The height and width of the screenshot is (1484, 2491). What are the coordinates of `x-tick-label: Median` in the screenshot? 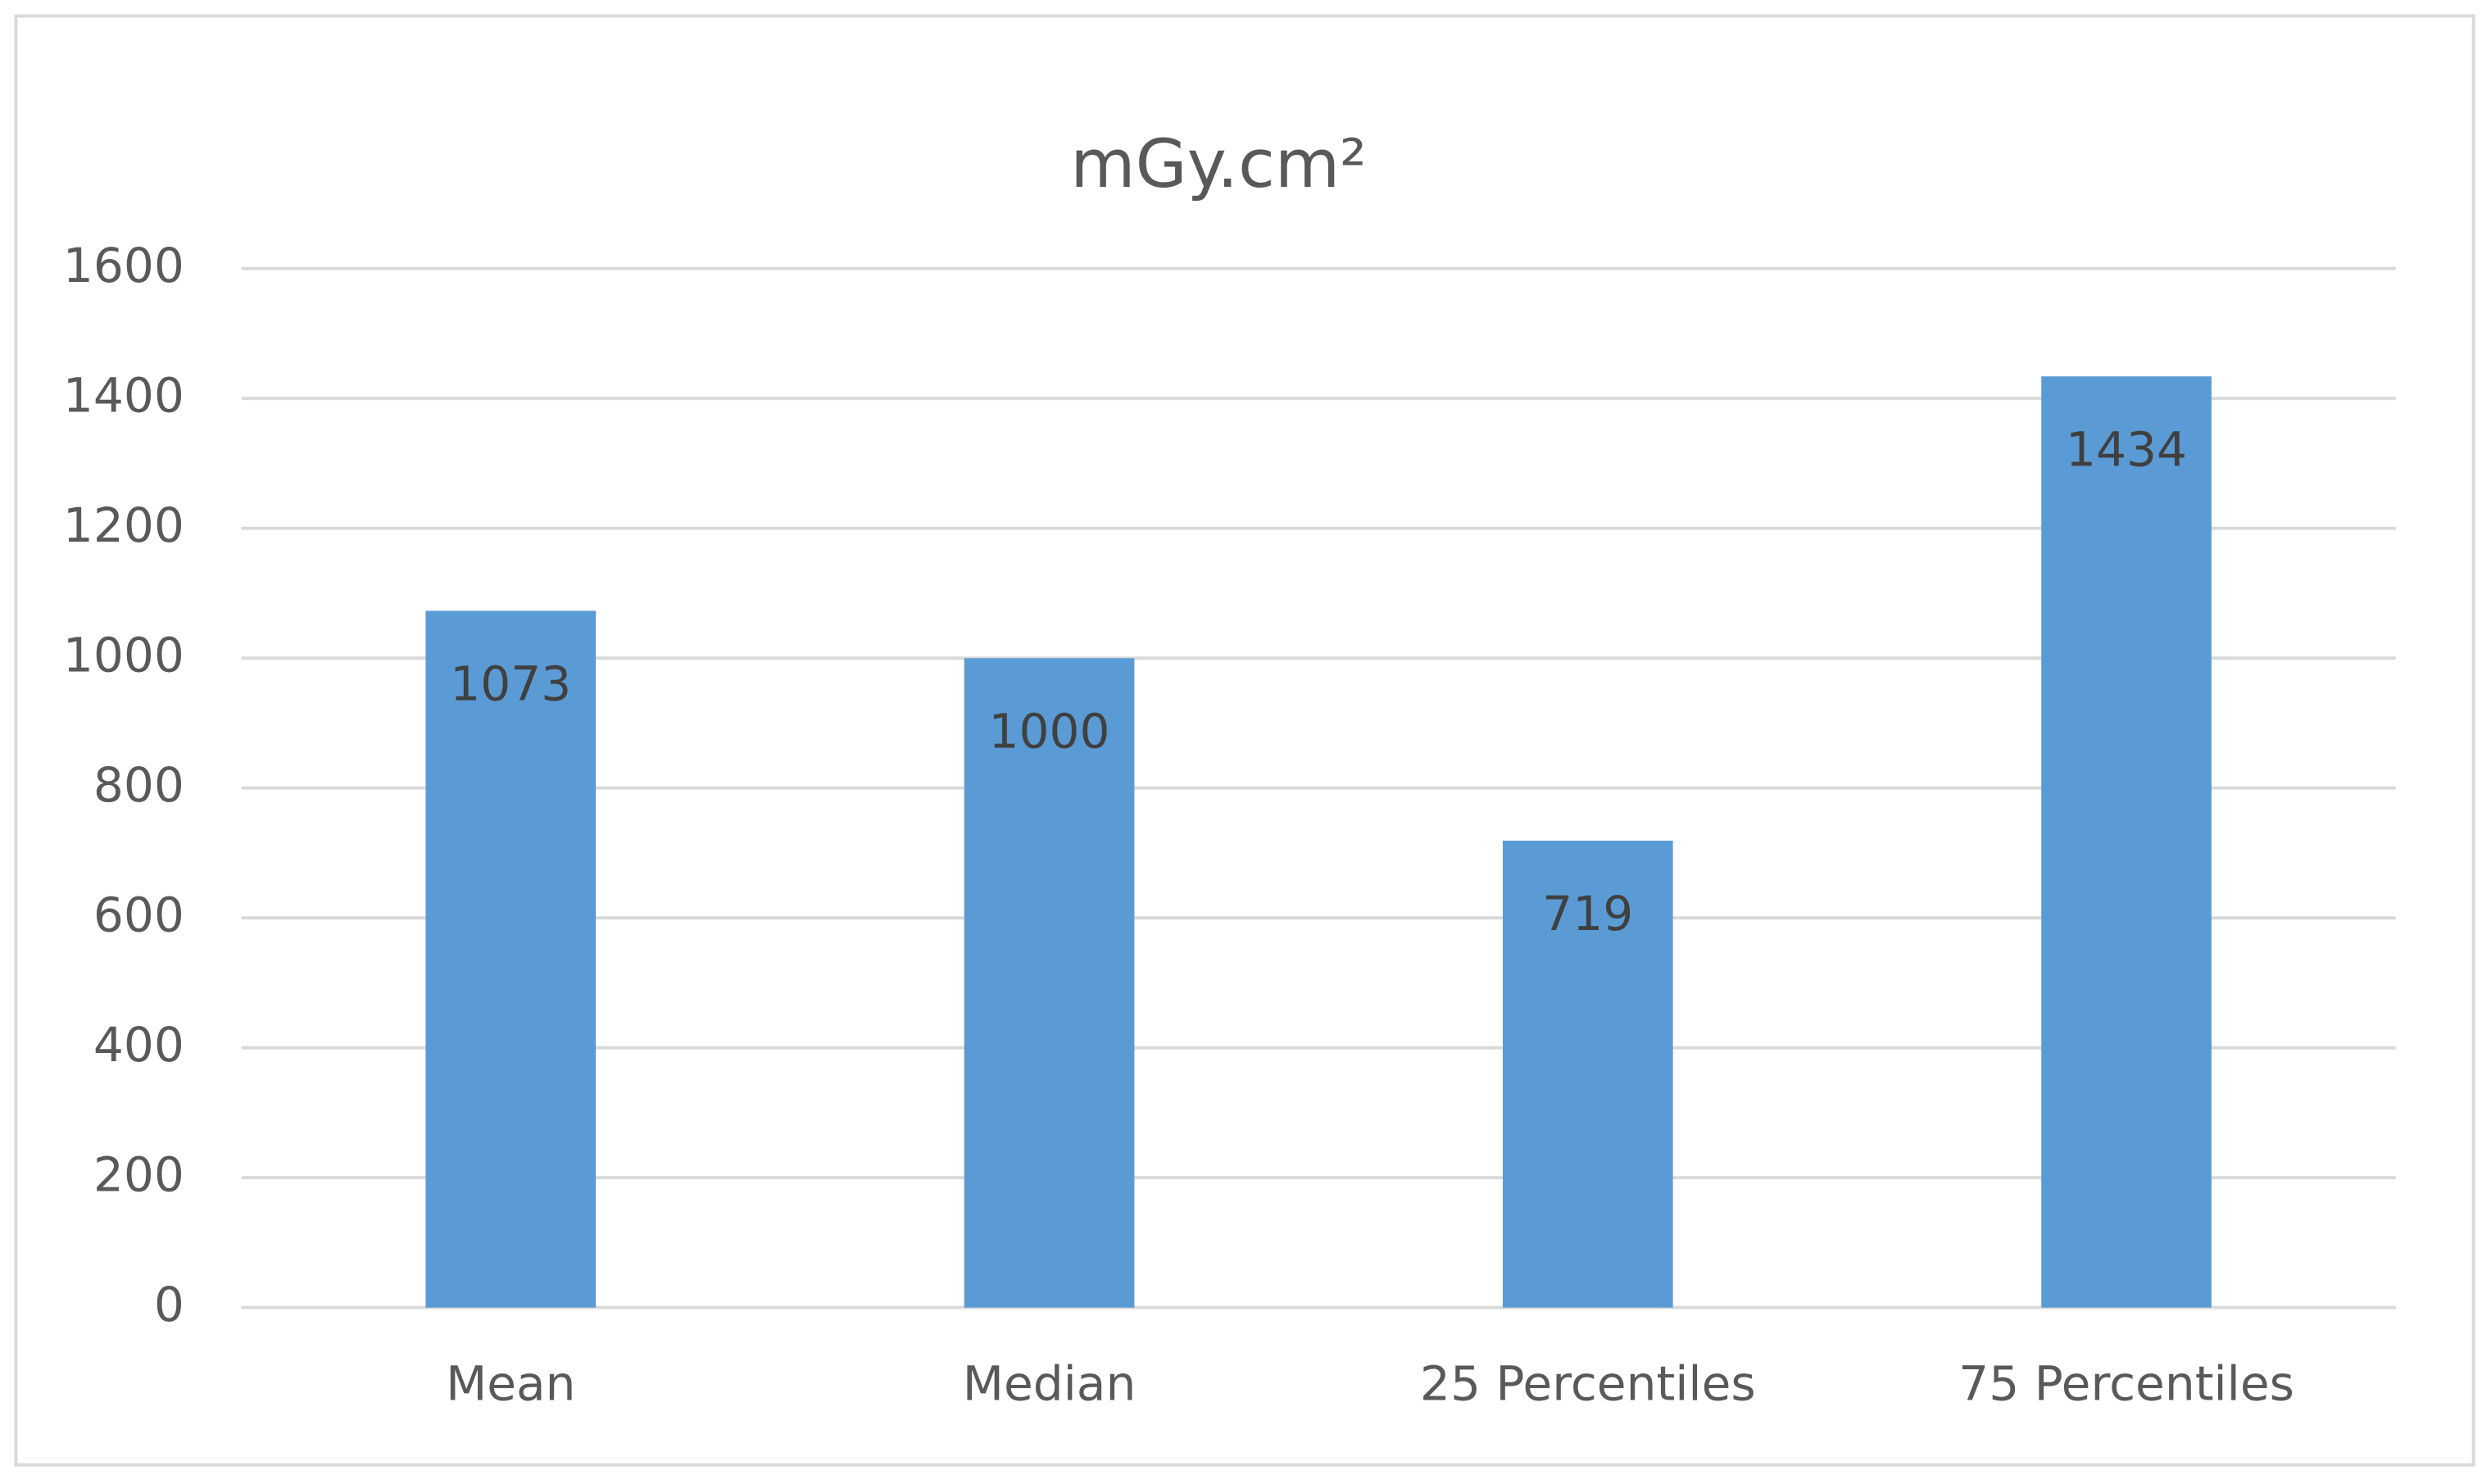 It's located at (1050, 1384).